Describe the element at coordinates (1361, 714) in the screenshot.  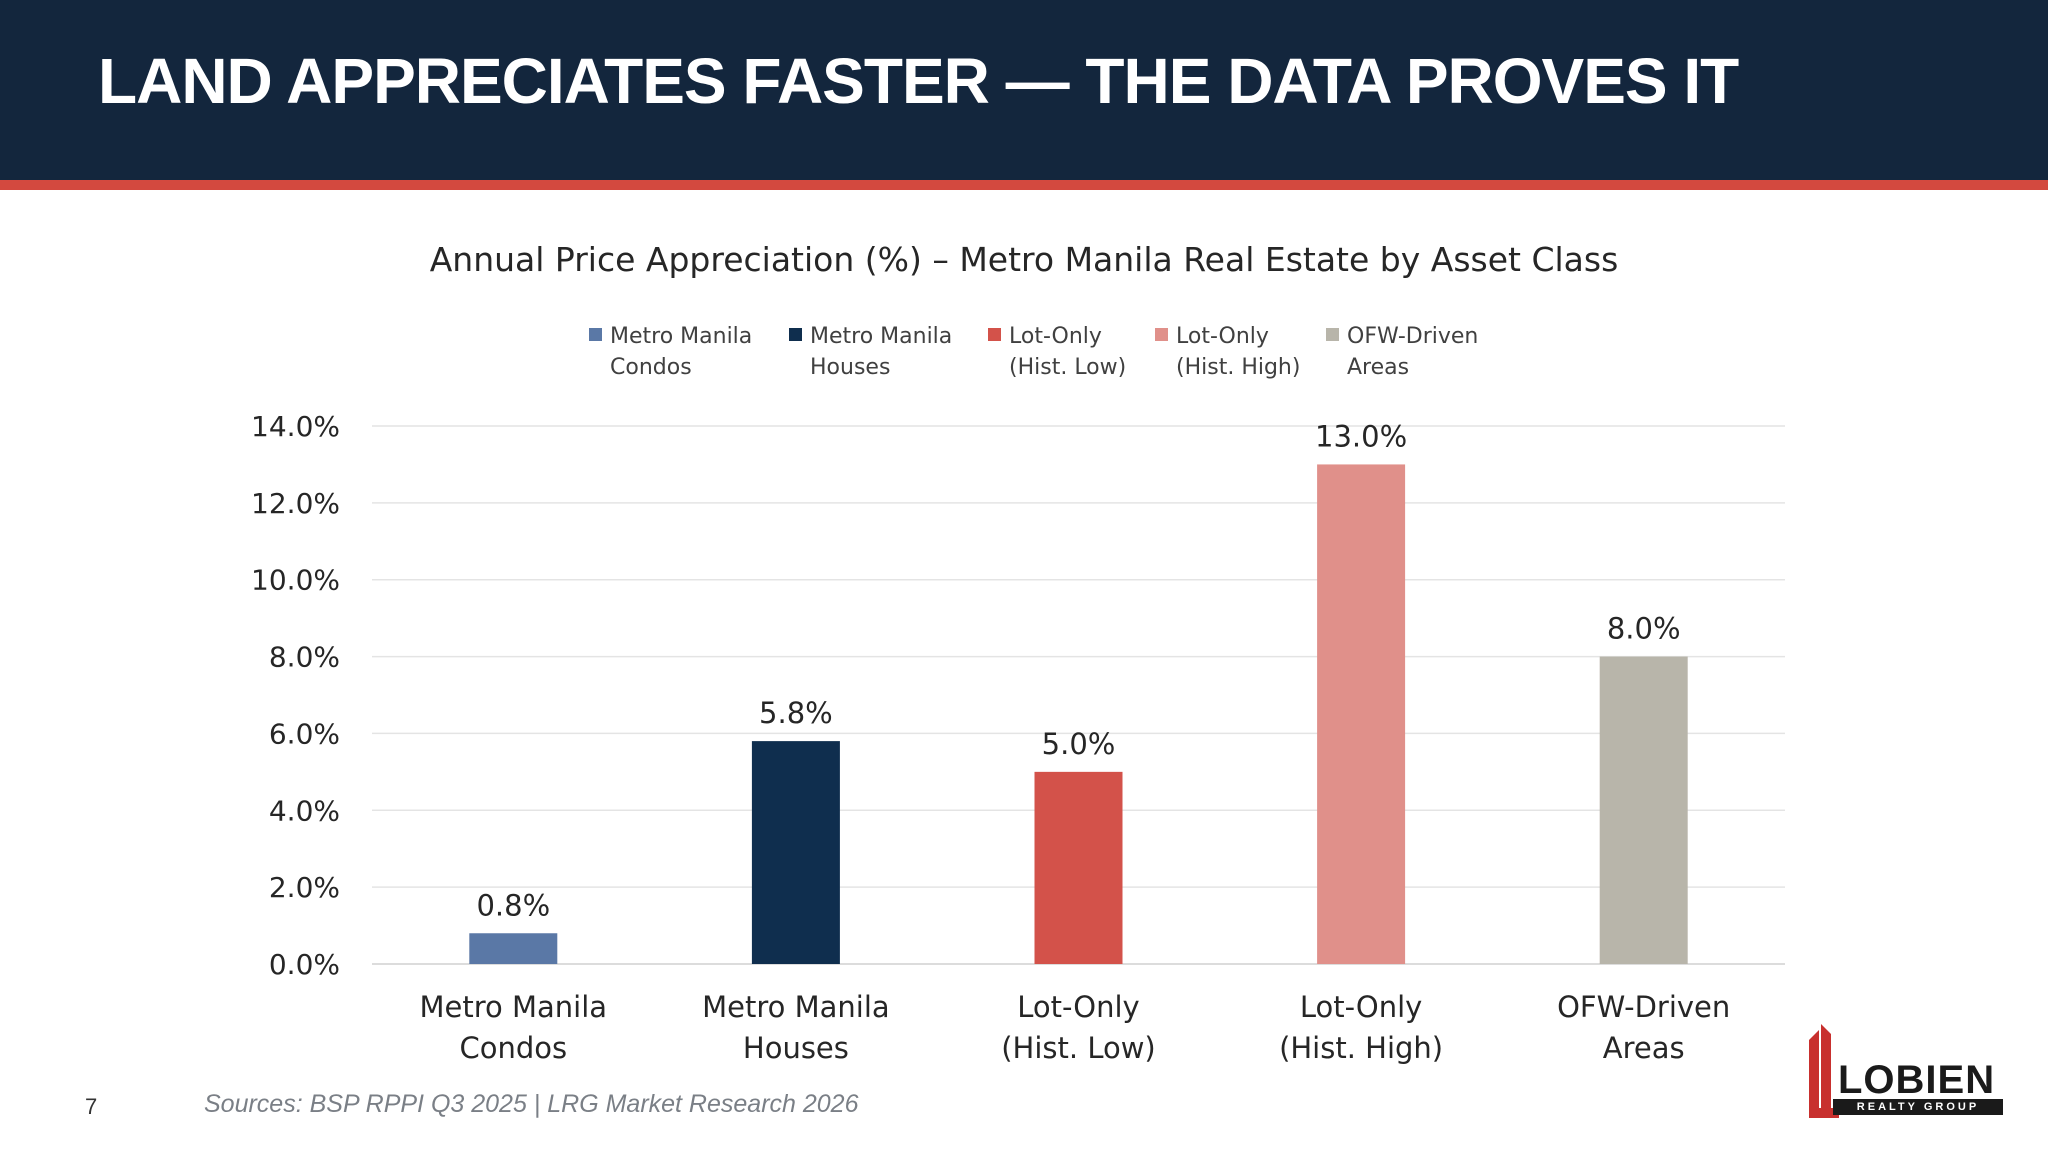
I see `bar-lot-only-hist-high` at that location.